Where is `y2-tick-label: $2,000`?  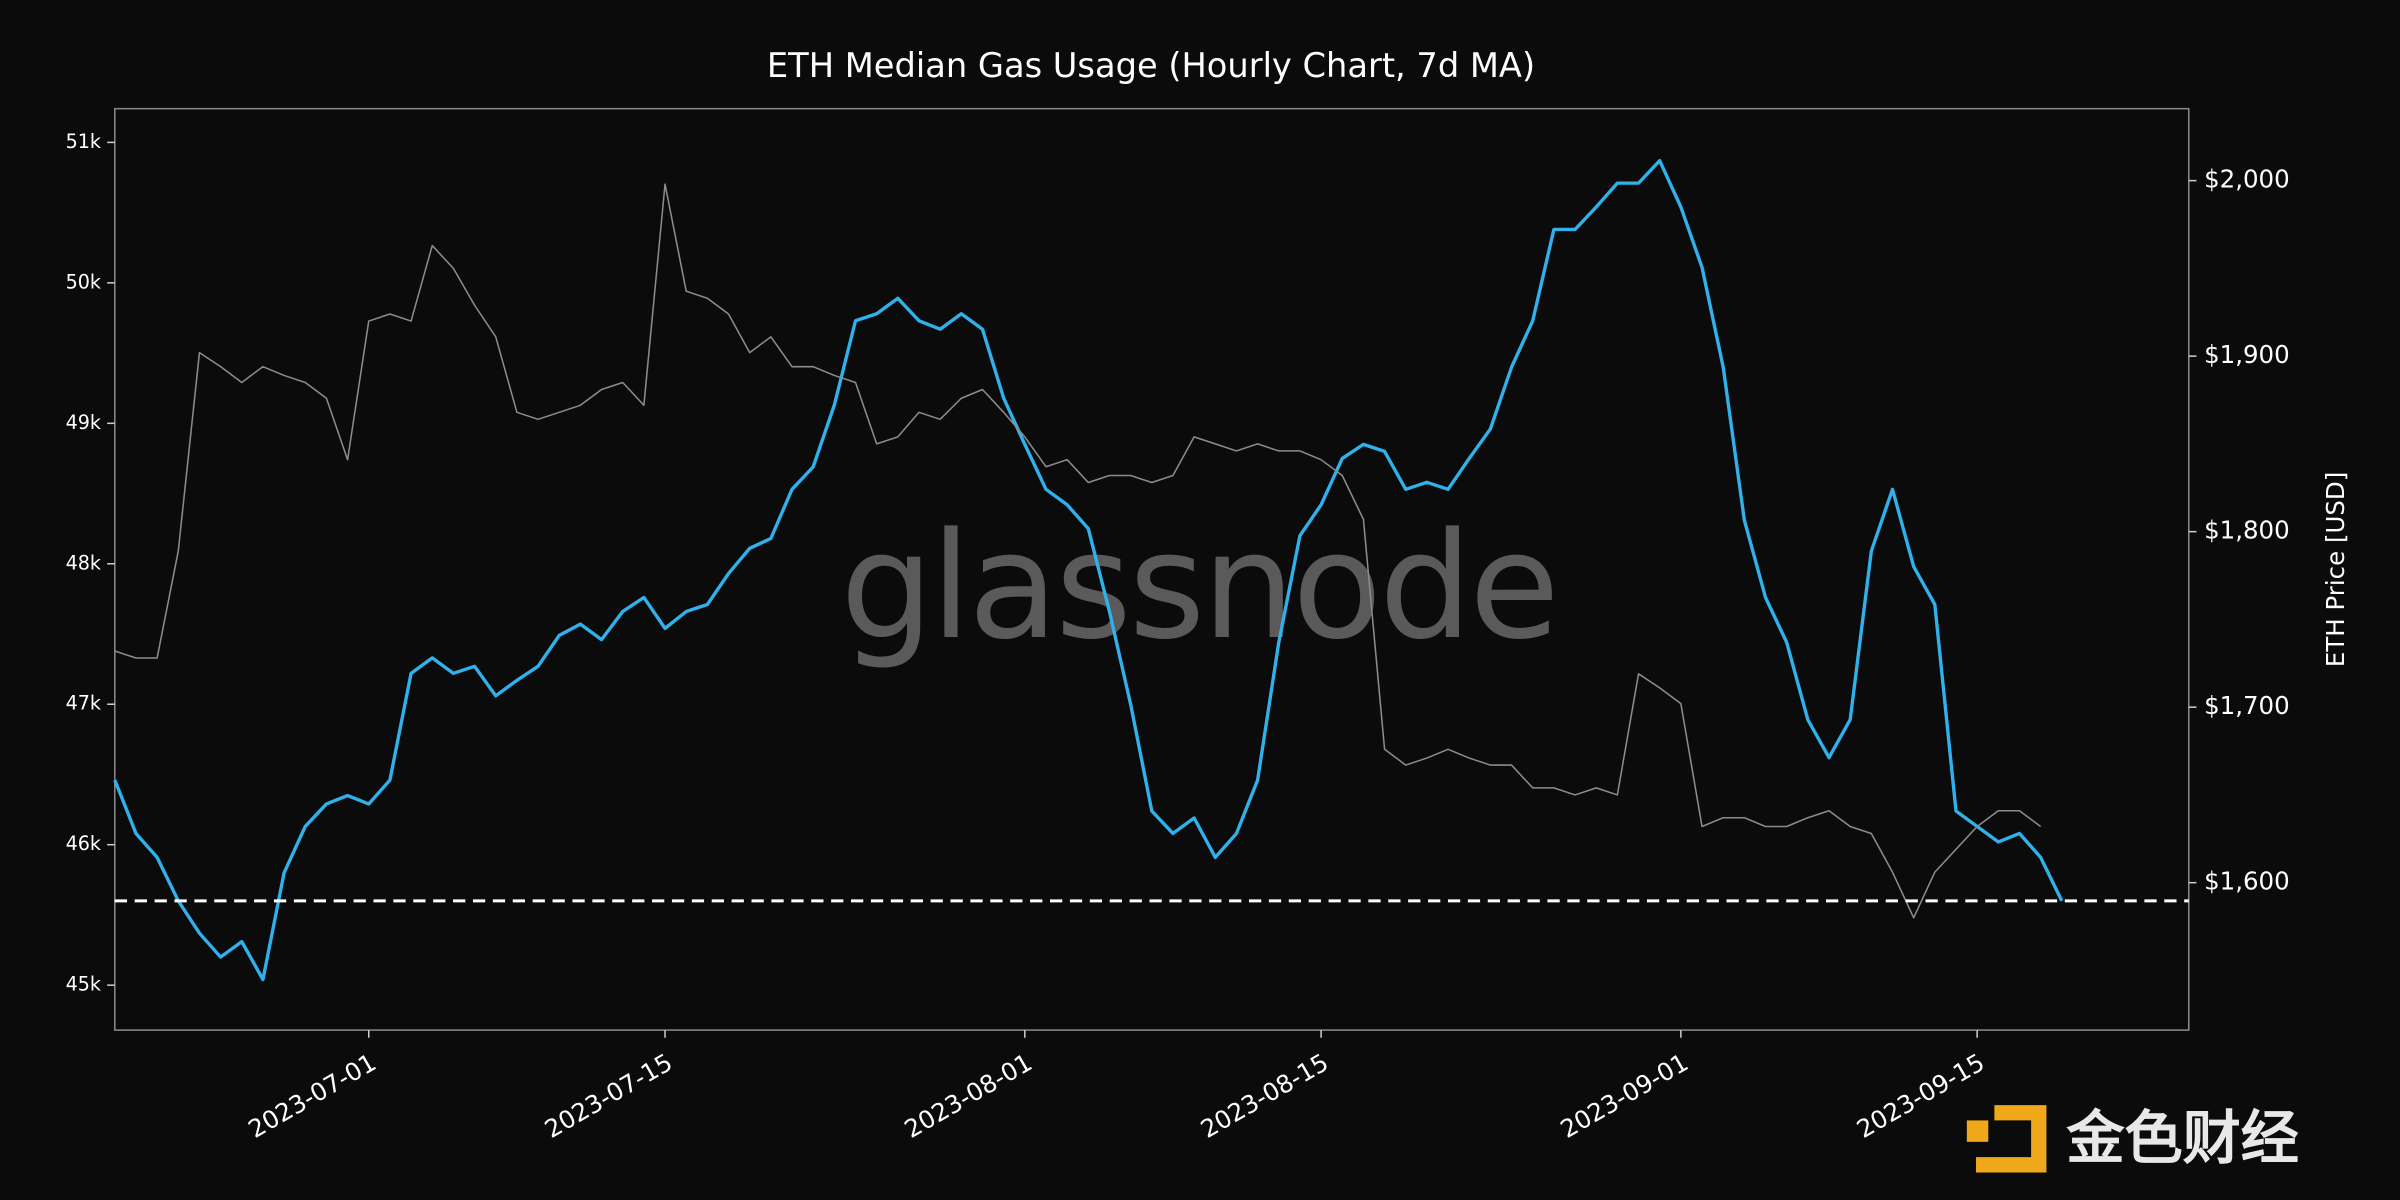 y2-tick-label: $2,000 is located at coordinates (2247, 179).